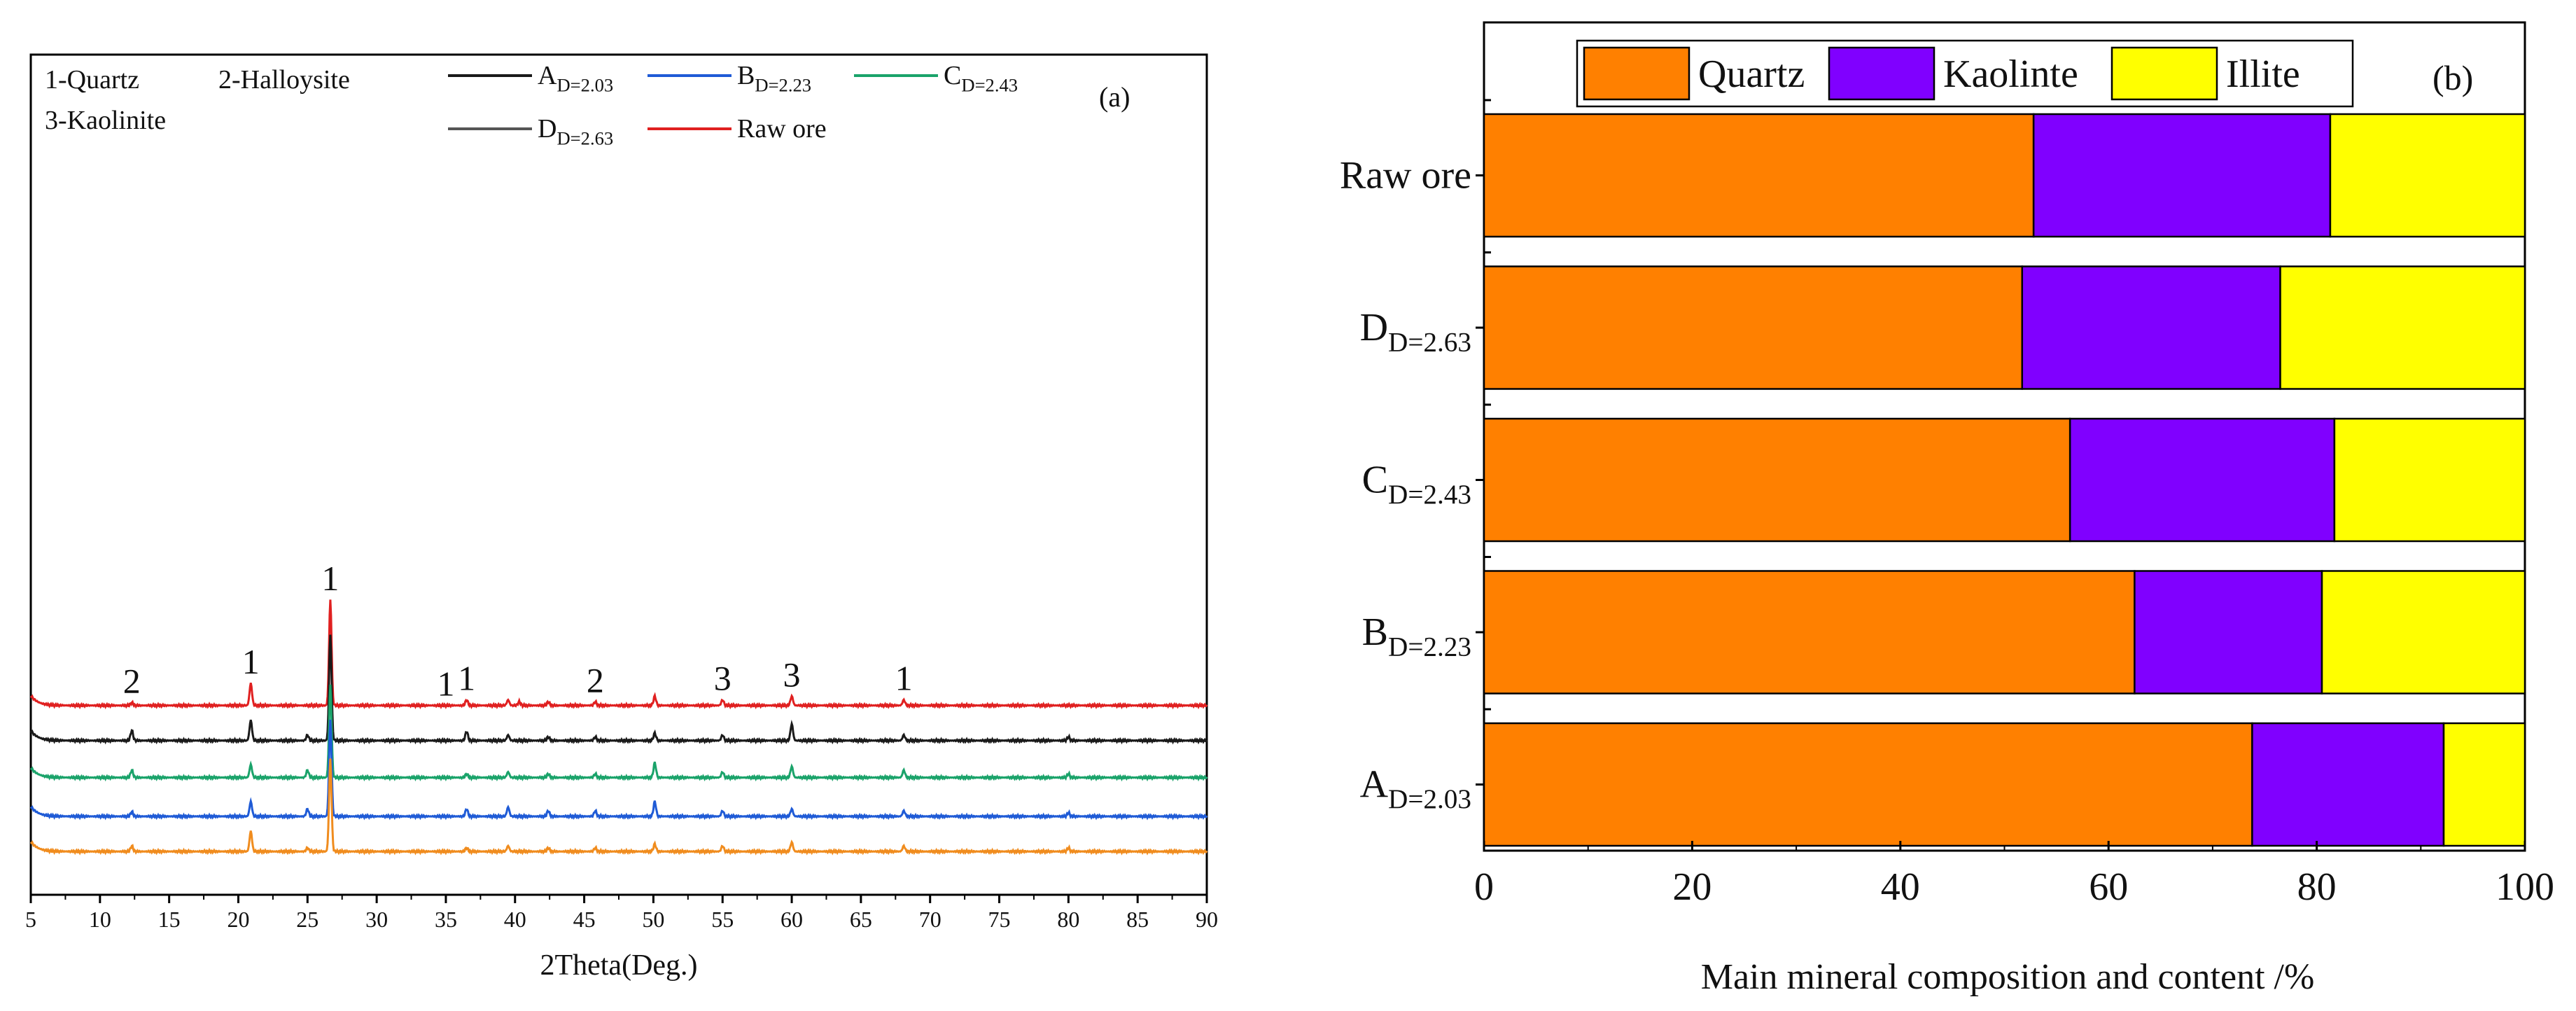  I want to click on xrd-panel-label: (a), so click(1114, 97).